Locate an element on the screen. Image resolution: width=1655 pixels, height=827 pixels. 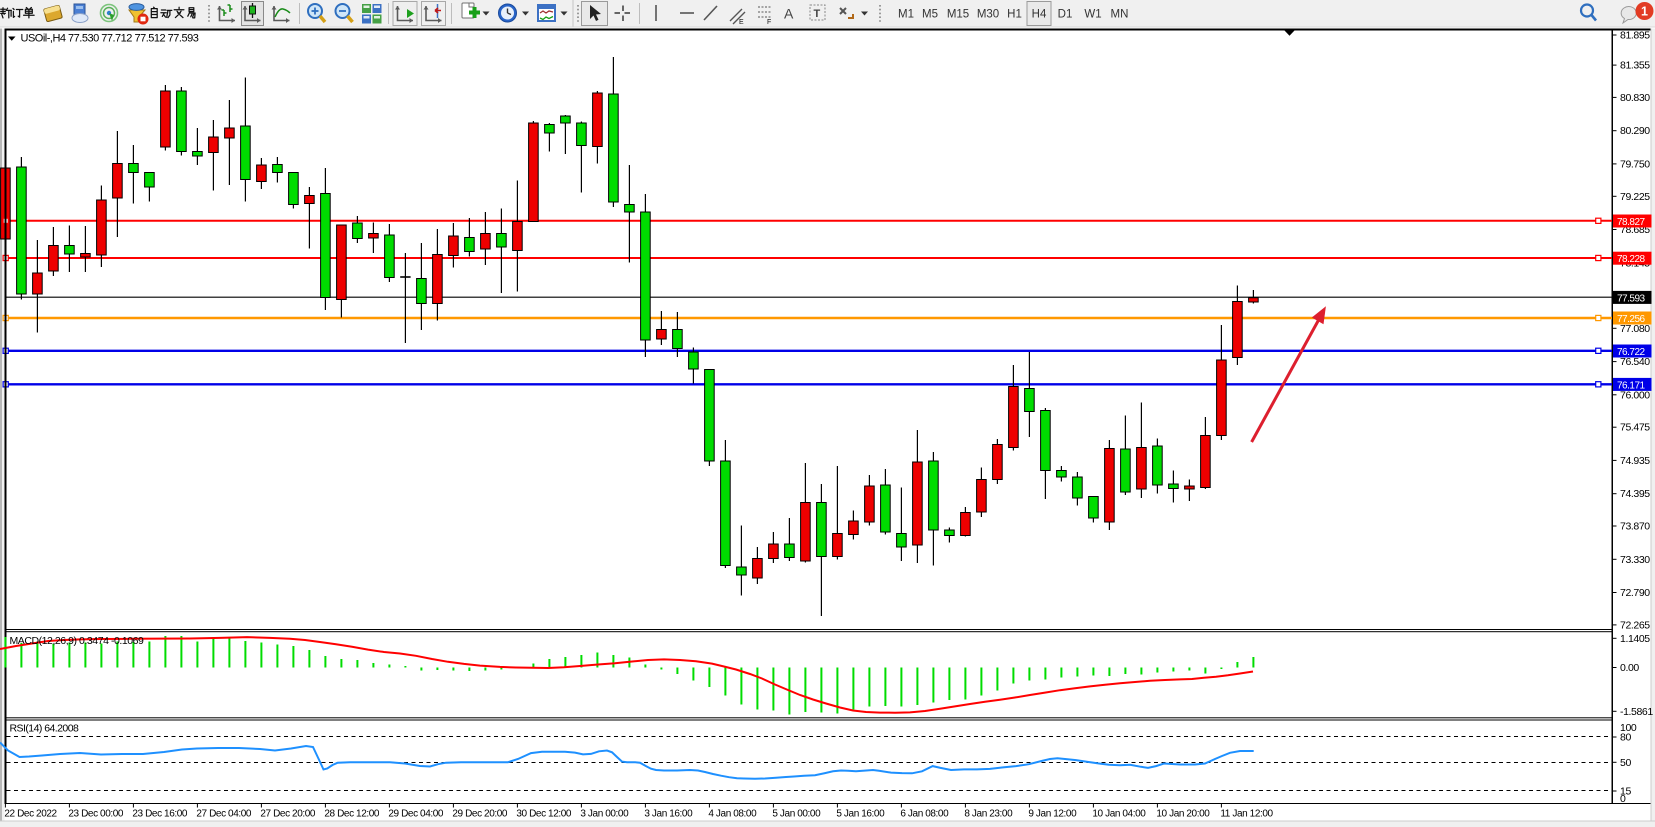
svg-text: M5 is located at coordinates (930, 15).